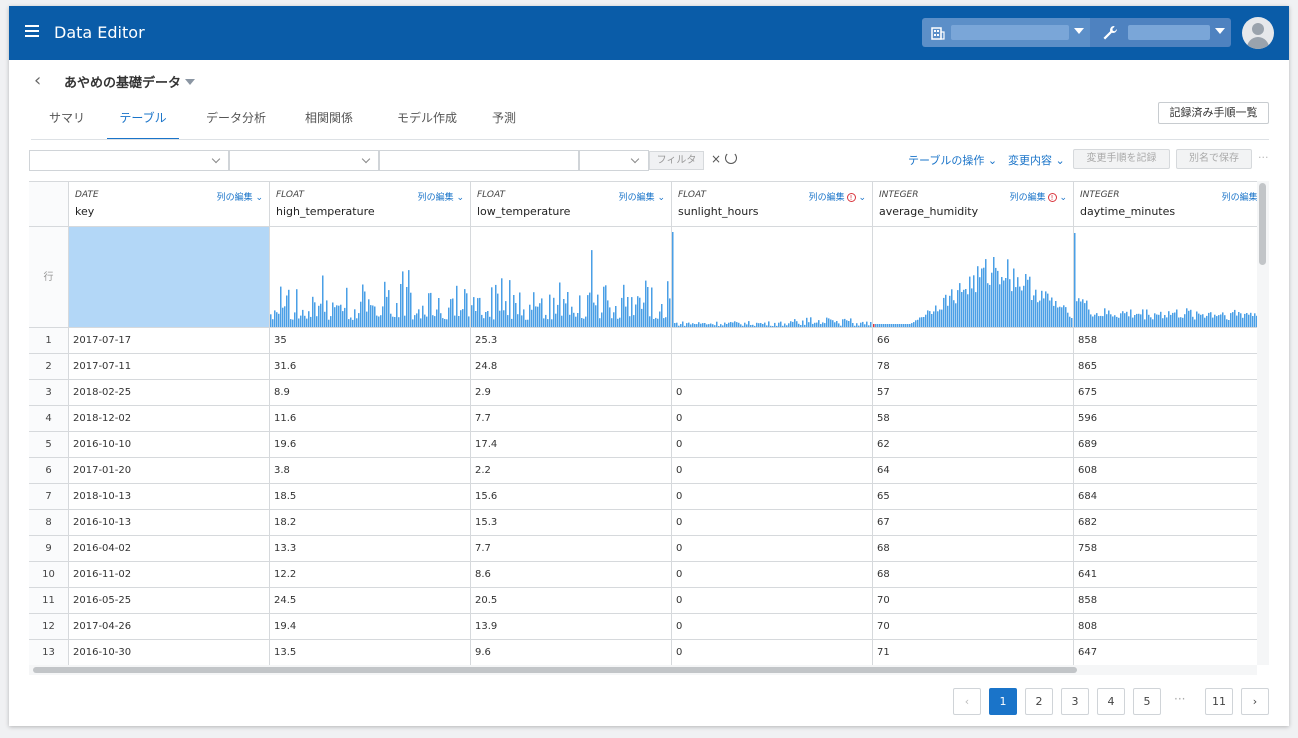  I want to click on table-cell: 2018-10-13, so click(169, 497).